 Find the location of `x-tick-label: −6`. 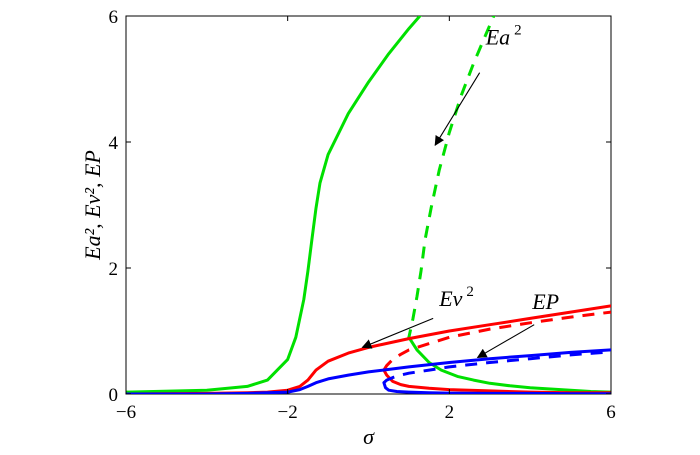

x-tick-label: −6 is located at coordinates (126, 412).